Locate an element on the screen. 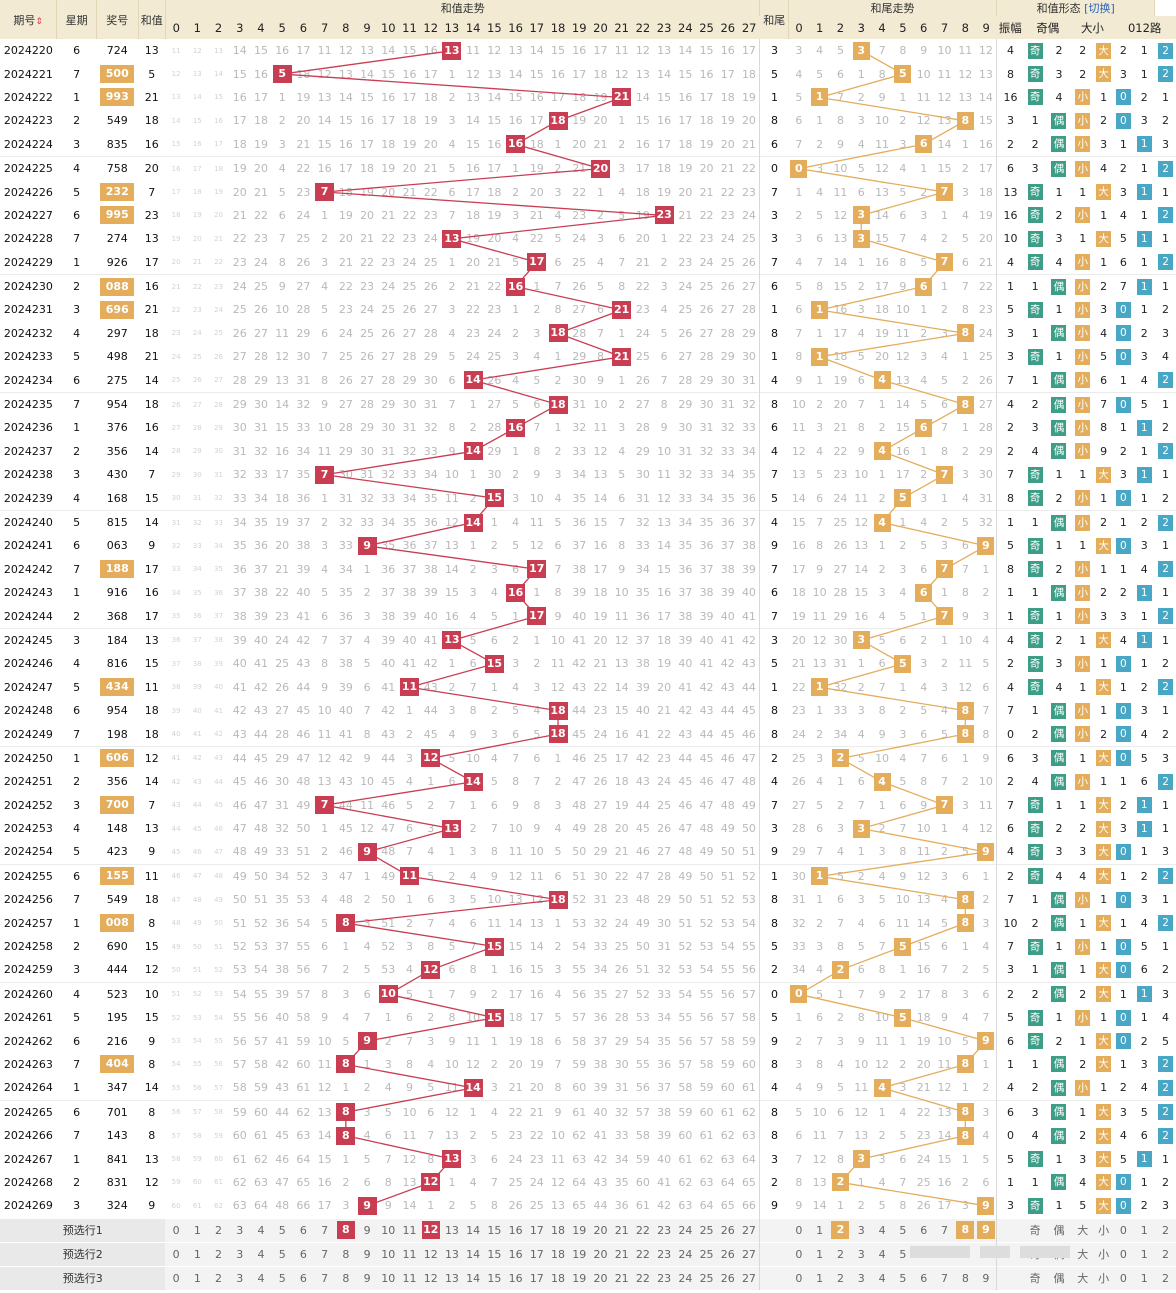 Image resolution: width=1176 pixels, height=1293 pixels. preselect-sum-pick: 8 is located at coordinates (345, 1230).